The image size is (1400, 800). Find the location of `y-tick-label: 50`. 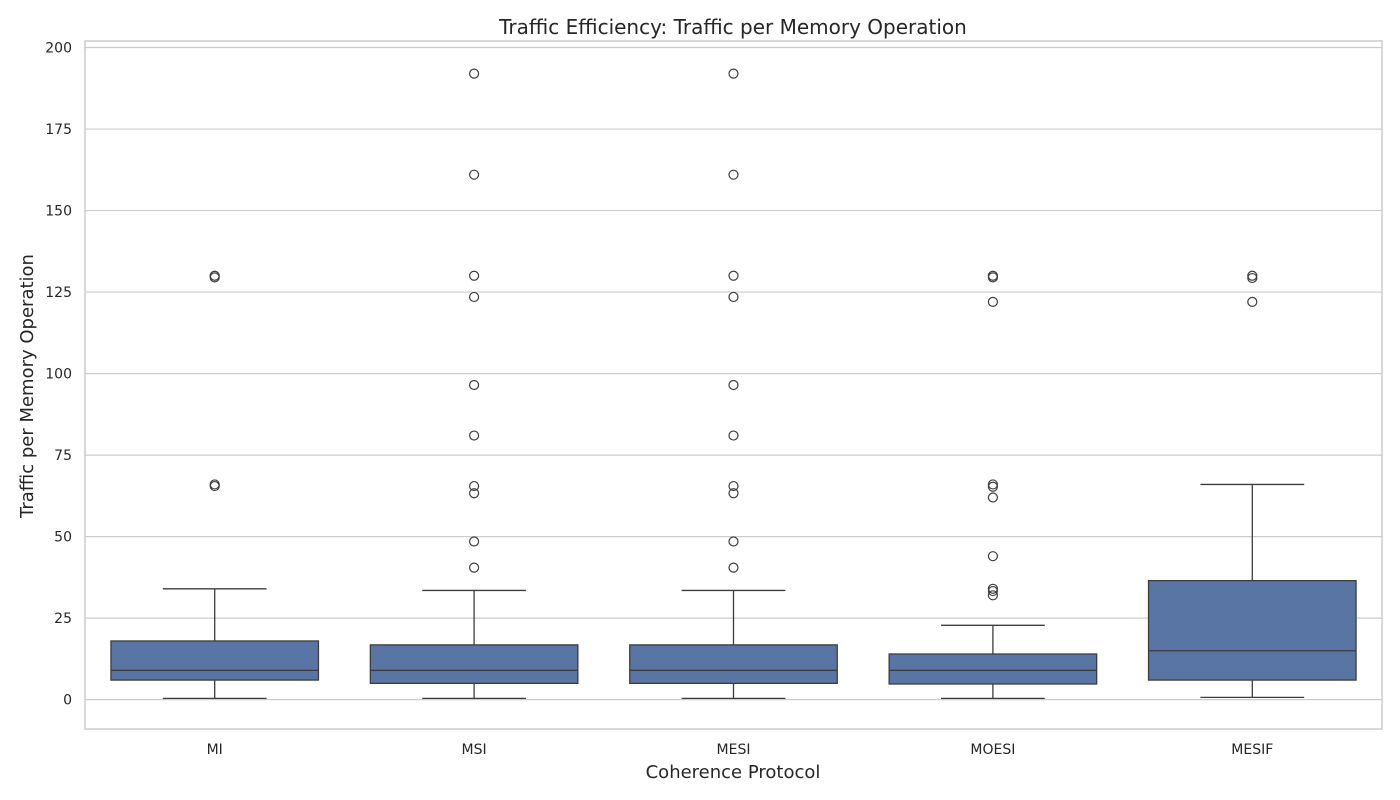

y-tick-label: 50 is located at coordinates (63, 538).